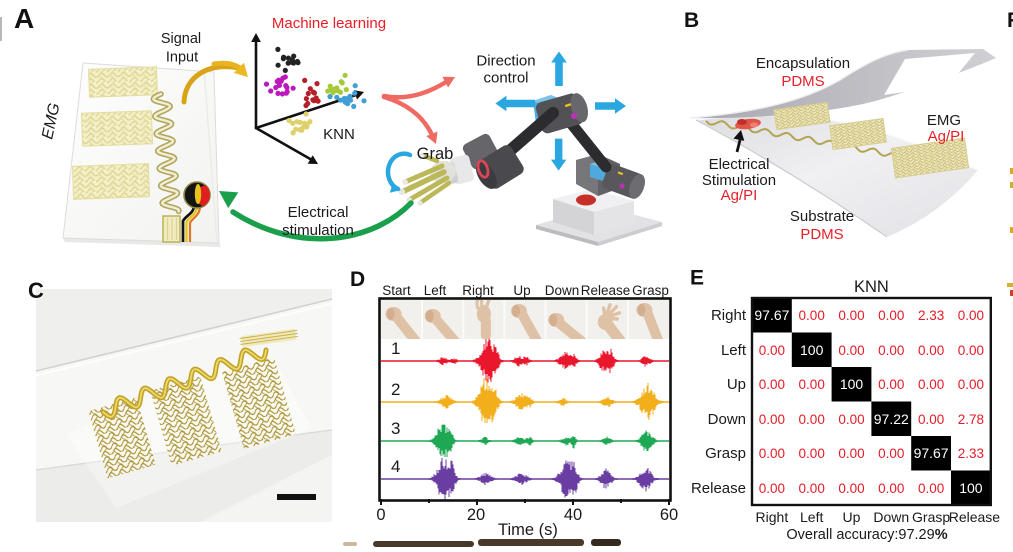 The image size is (1013, 552). Describe the element at coordinates (1010, 20) in the screenshot. I see `svg-text: F` at that location.